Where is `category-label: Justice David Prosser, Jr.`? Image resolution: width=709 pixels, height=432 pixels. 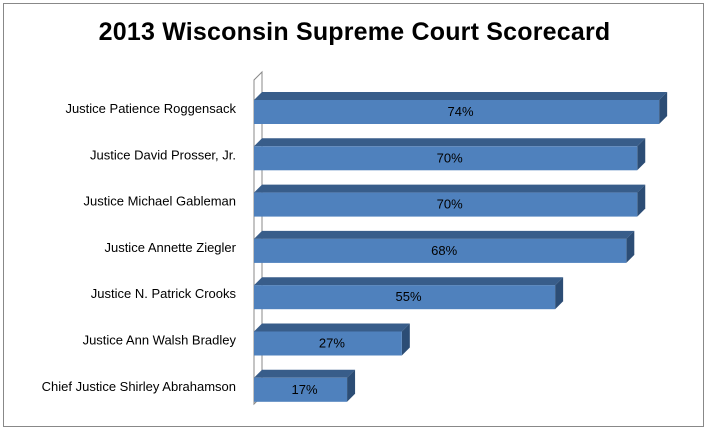
category-label: Justice David Prosser, Jr. is located at coordinates (163, 154).